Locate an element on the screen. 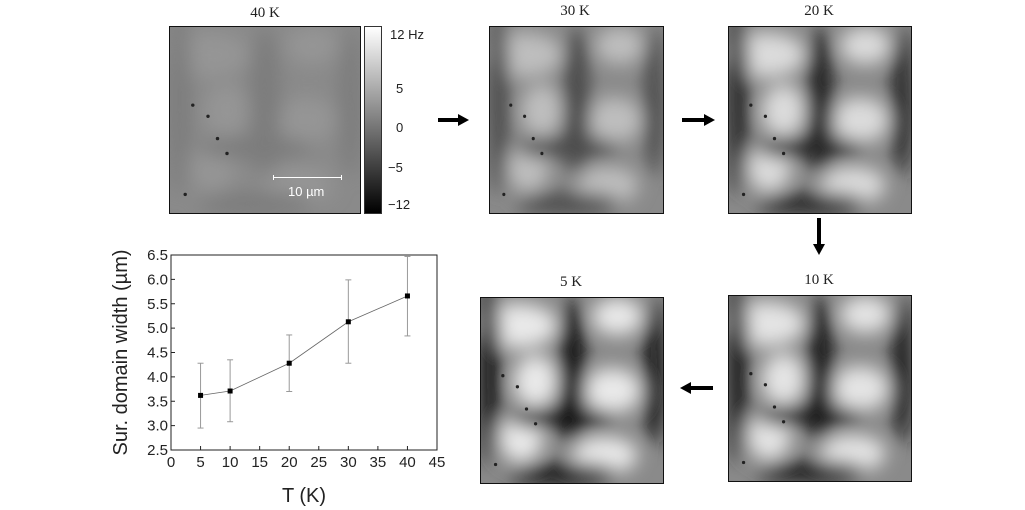 The height and width of the screenshot is (510, 1025). y-tick-label: 5.0 is located at coordinates (157, 328).